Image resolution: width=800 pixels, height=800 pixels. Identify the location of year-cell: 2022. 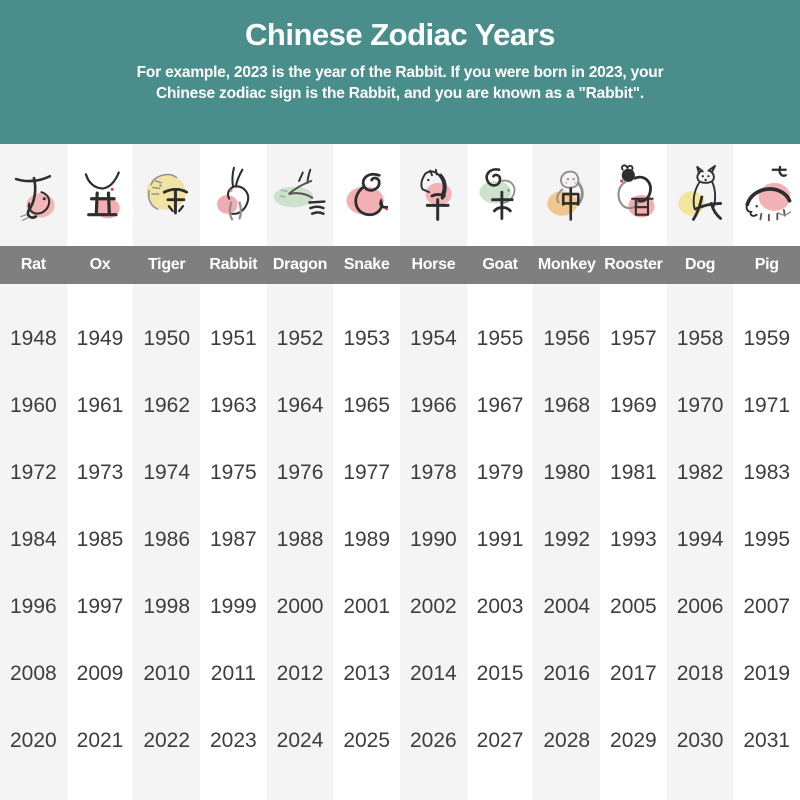
(167, 740).